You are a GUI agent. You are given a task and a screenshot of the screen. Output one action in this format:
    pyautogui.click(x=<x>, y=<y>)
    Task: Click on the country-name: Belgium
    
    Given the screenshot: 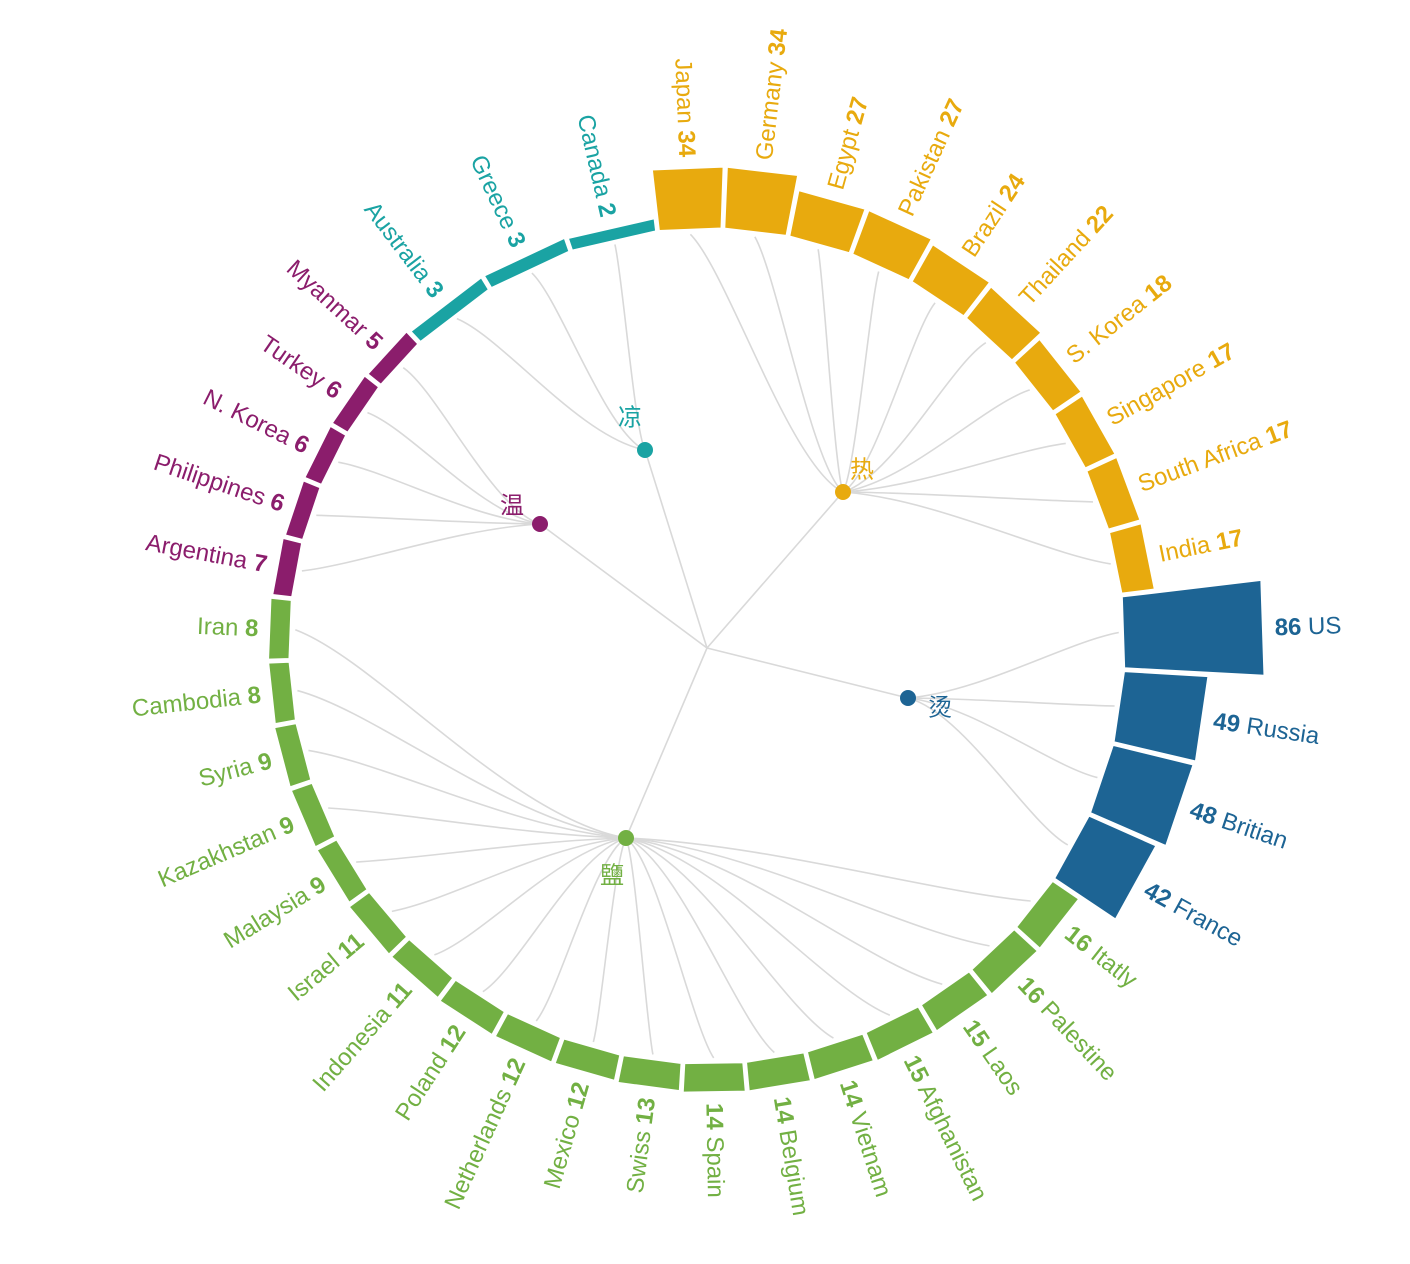 What is the action you would take?
    pyautogui.click(x=794, y=1173)
    